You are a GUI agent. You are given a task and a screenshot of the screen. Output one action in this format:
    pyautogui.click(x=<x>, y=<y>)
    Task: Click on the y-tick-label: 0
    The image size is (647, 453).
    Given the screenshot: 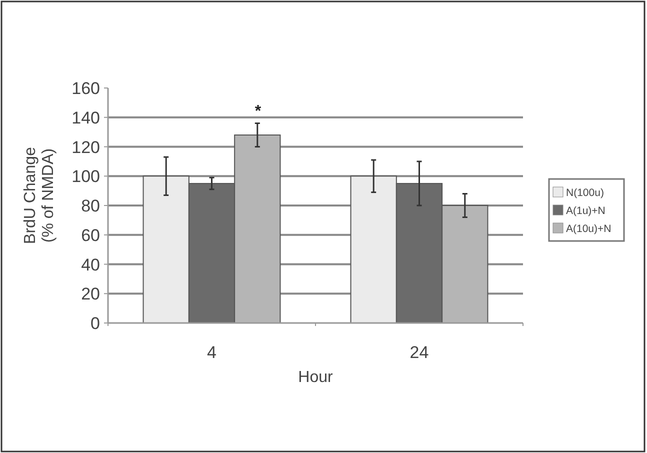 What is the action you would take?
    pyautogui.click(x=95, y=324)
    